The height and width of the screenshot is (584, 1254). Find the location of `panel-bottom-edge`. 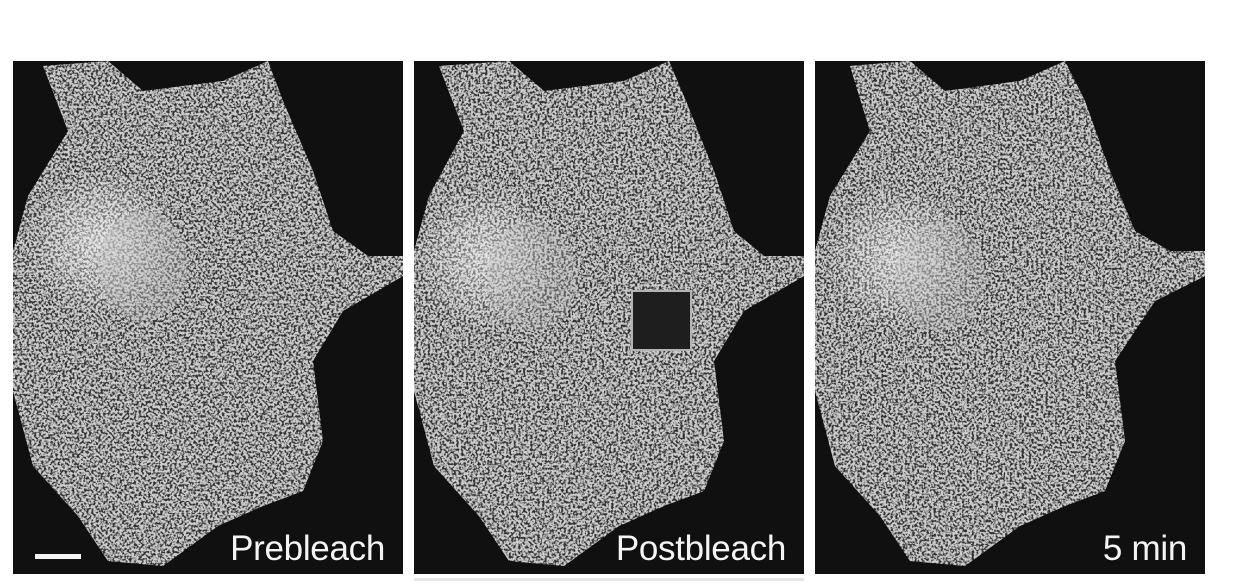

panel-bottom-edge is located at coordinates (609, 579).